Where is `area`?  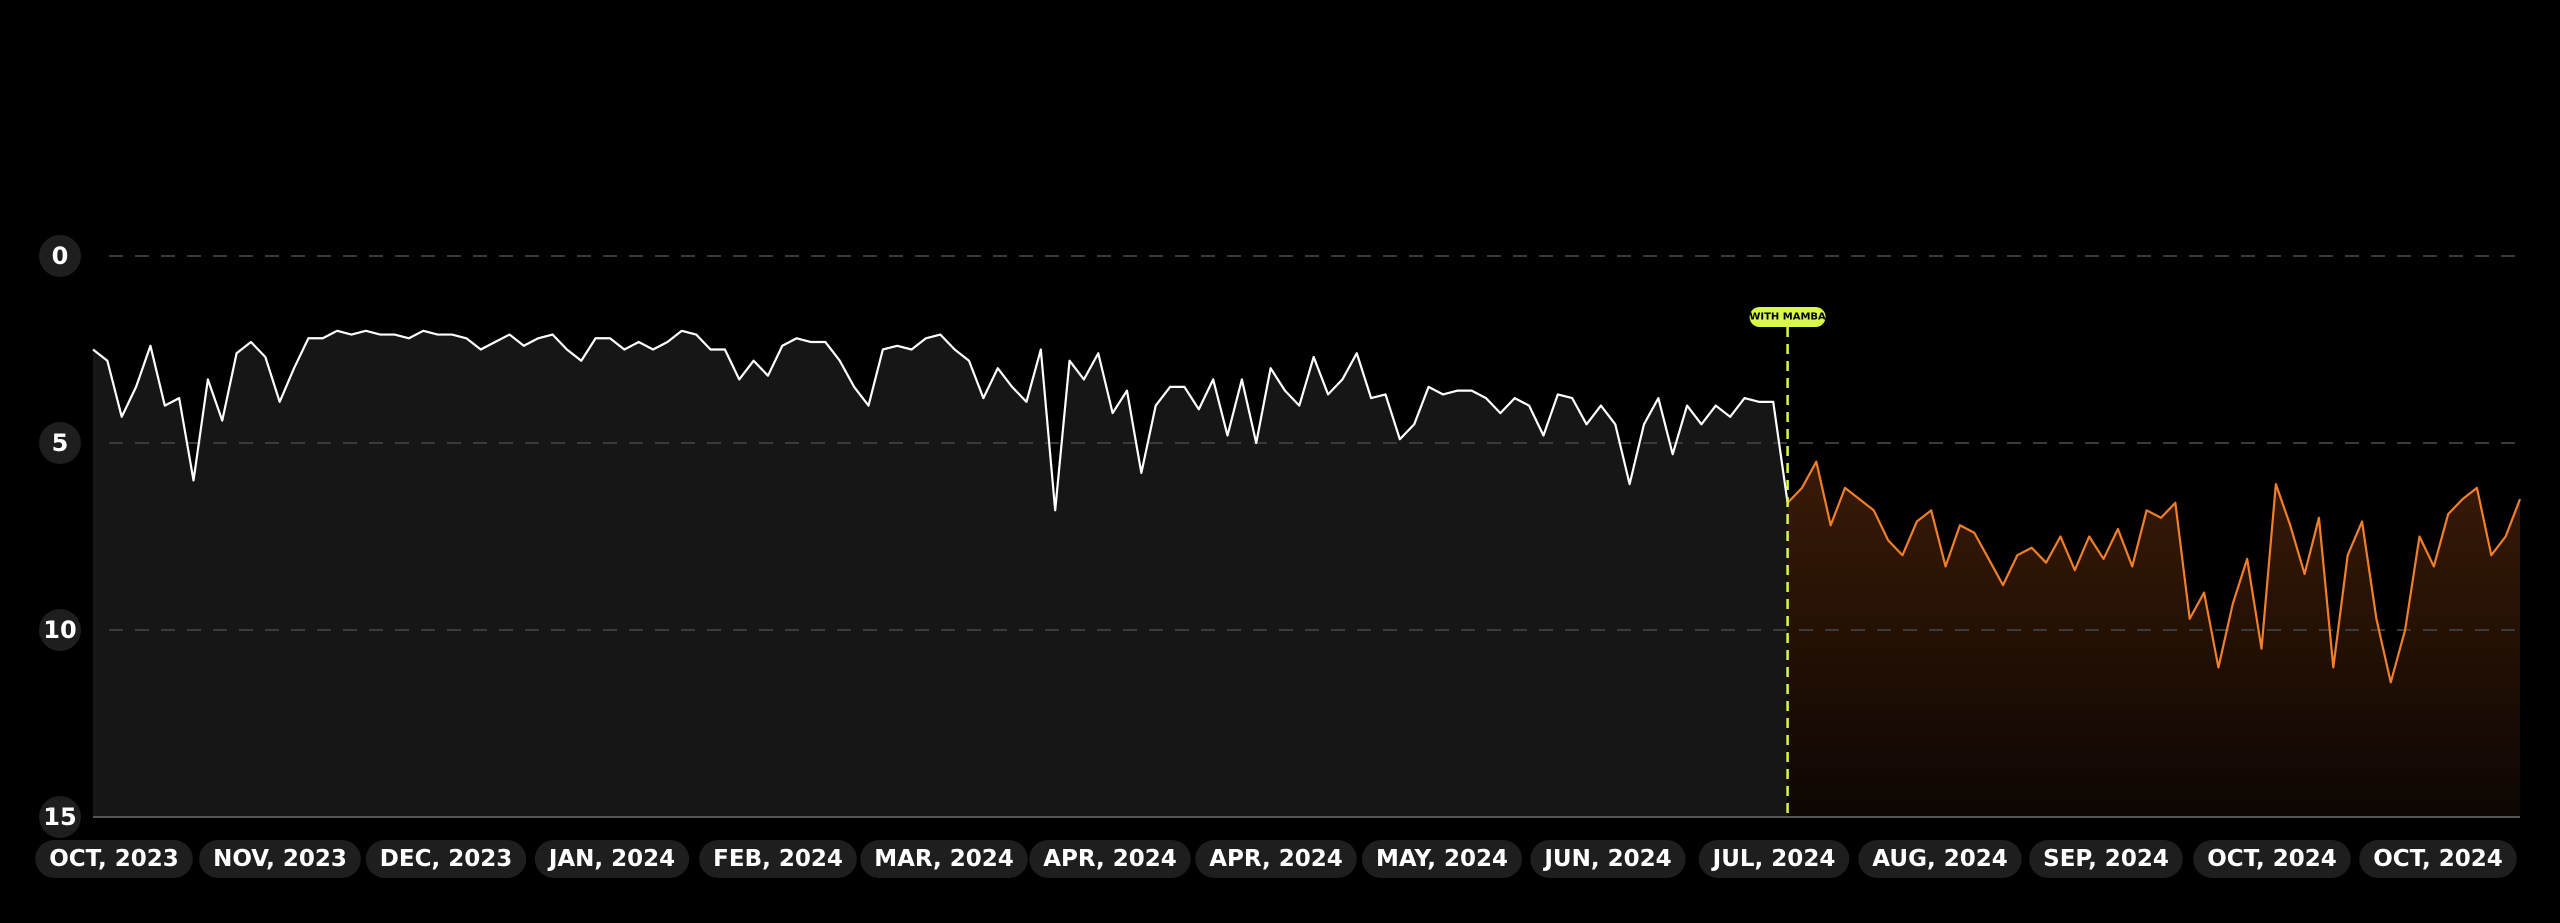 area is located at coordinates (2153, 639).